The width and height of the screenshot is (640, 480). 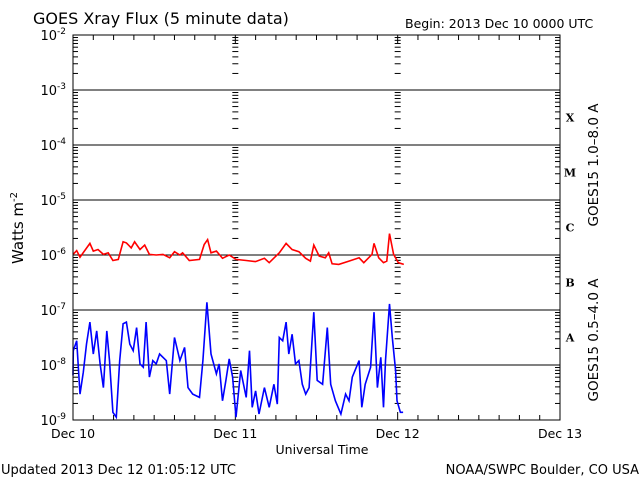 What do you see at coordinates (570, 338) in the screenshot?
I see `flare-class-label: A` at bounding box center [570, 338].